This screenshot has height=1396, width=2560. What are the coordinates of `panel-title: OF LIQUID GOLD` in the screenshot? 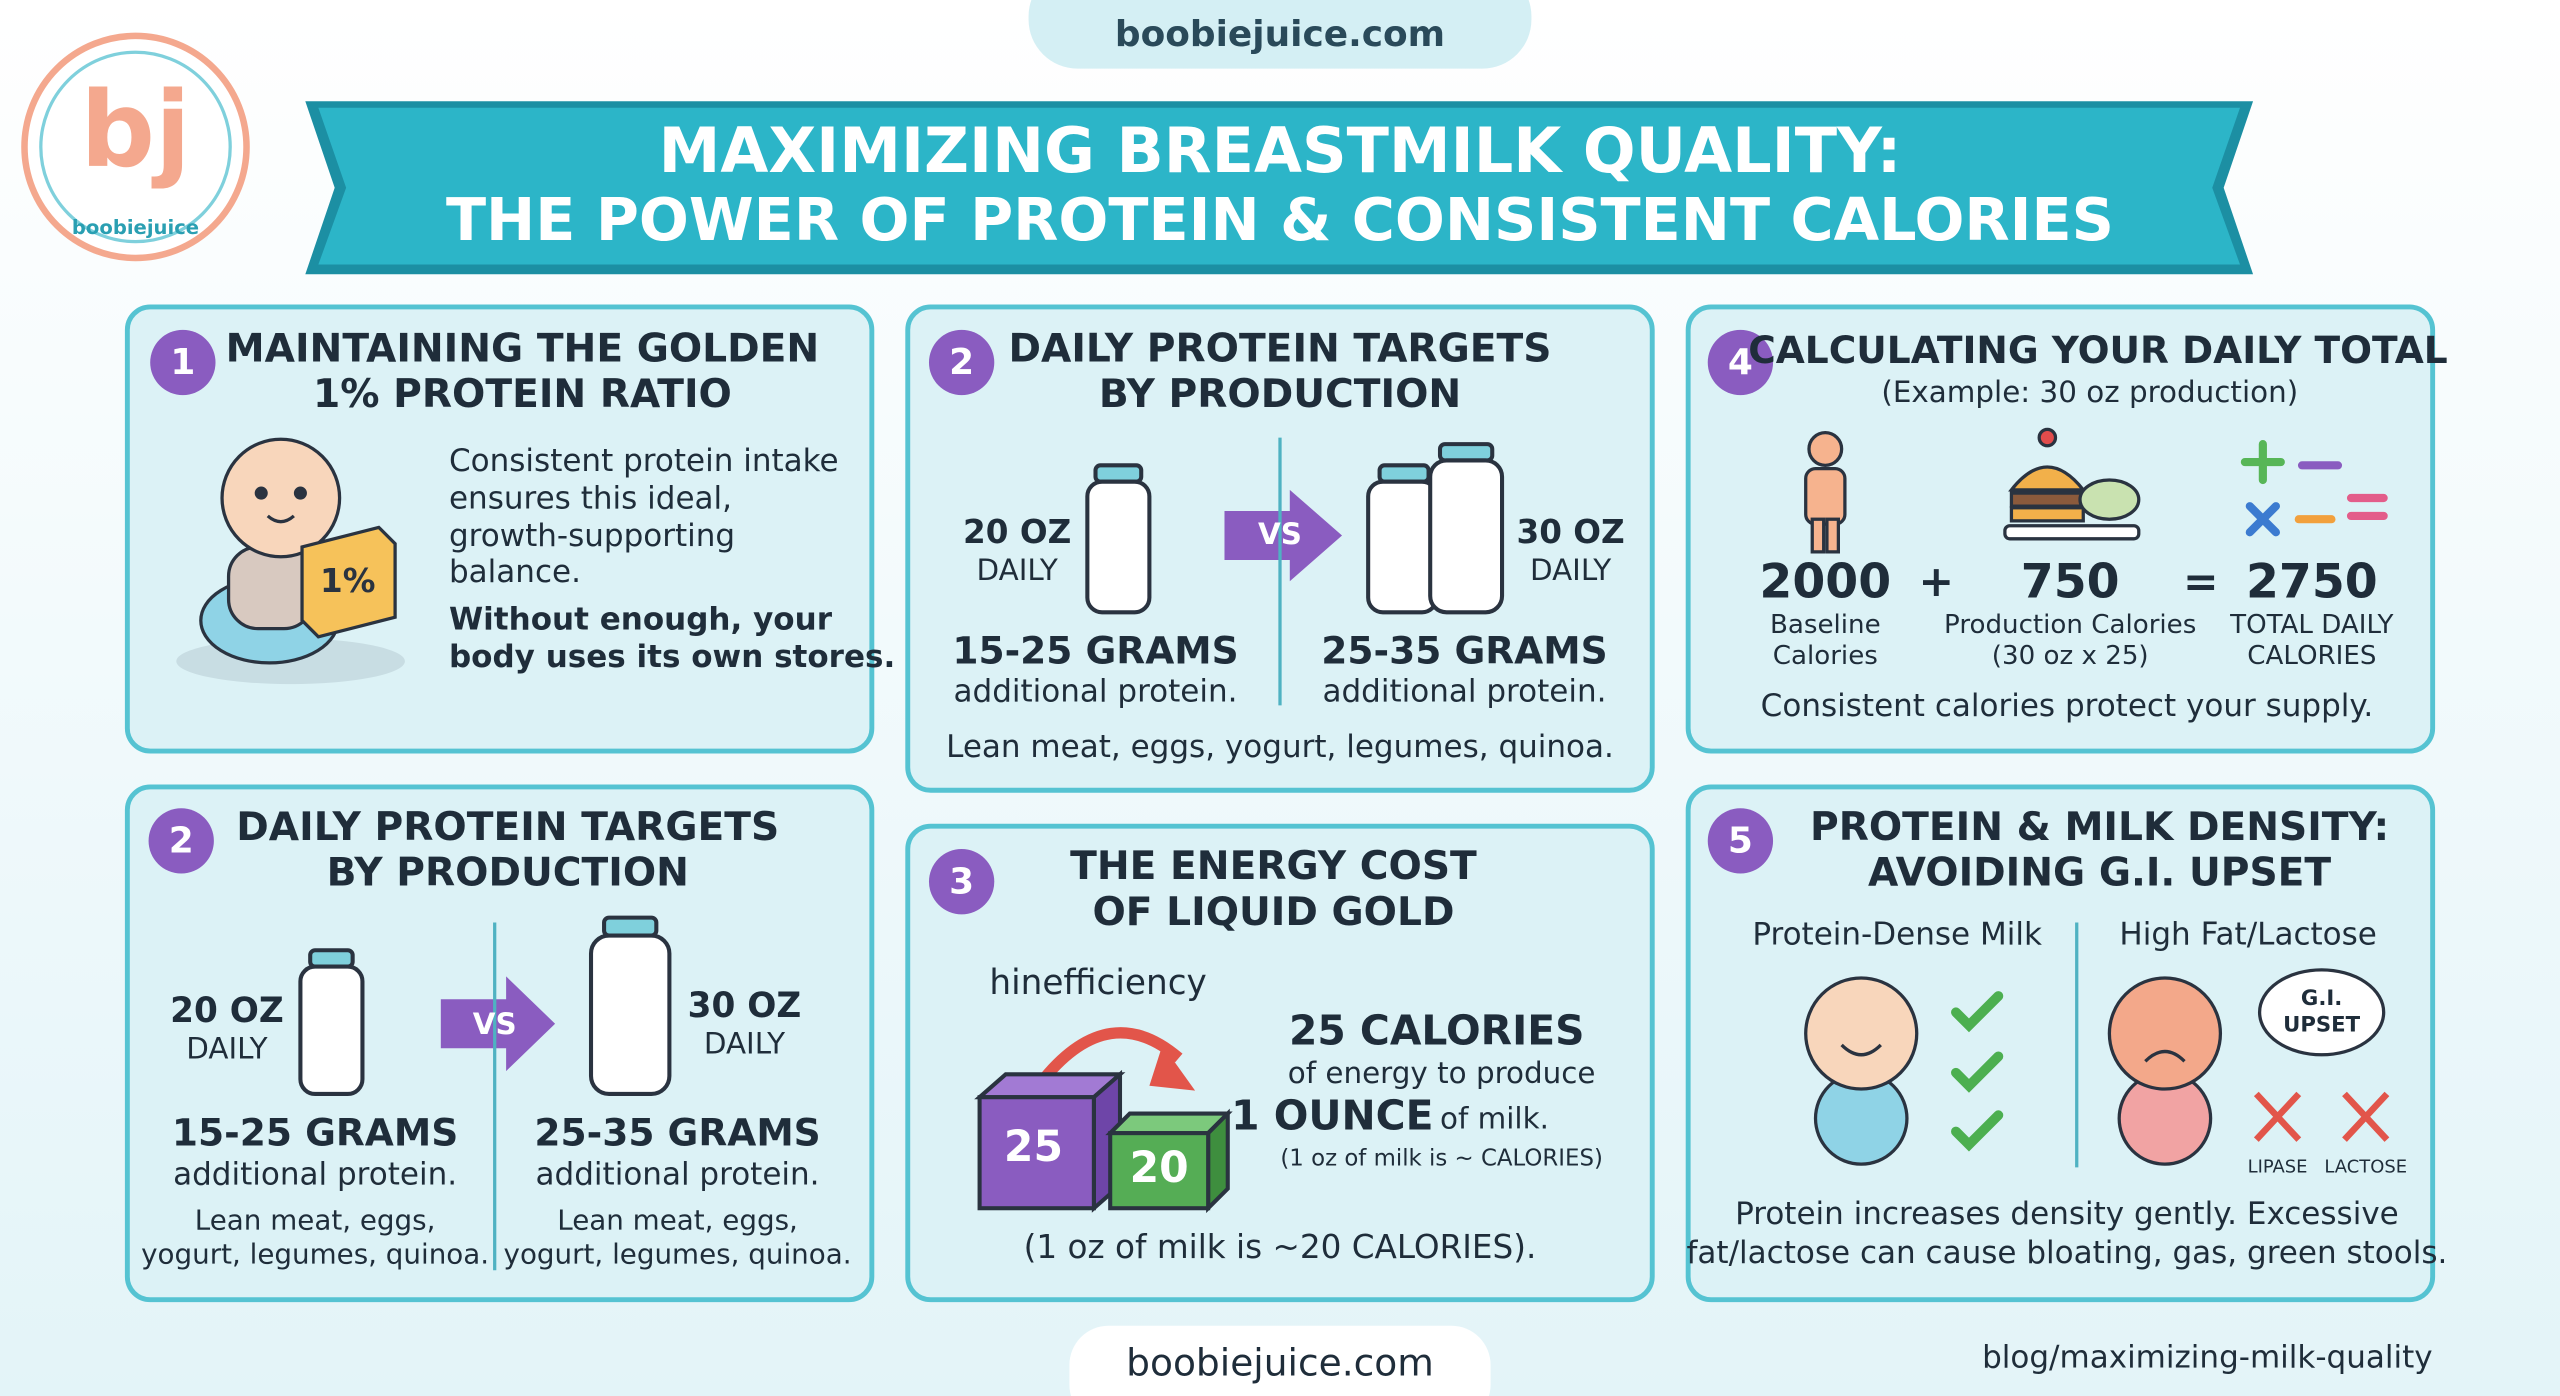 It's located at (1273, 912).